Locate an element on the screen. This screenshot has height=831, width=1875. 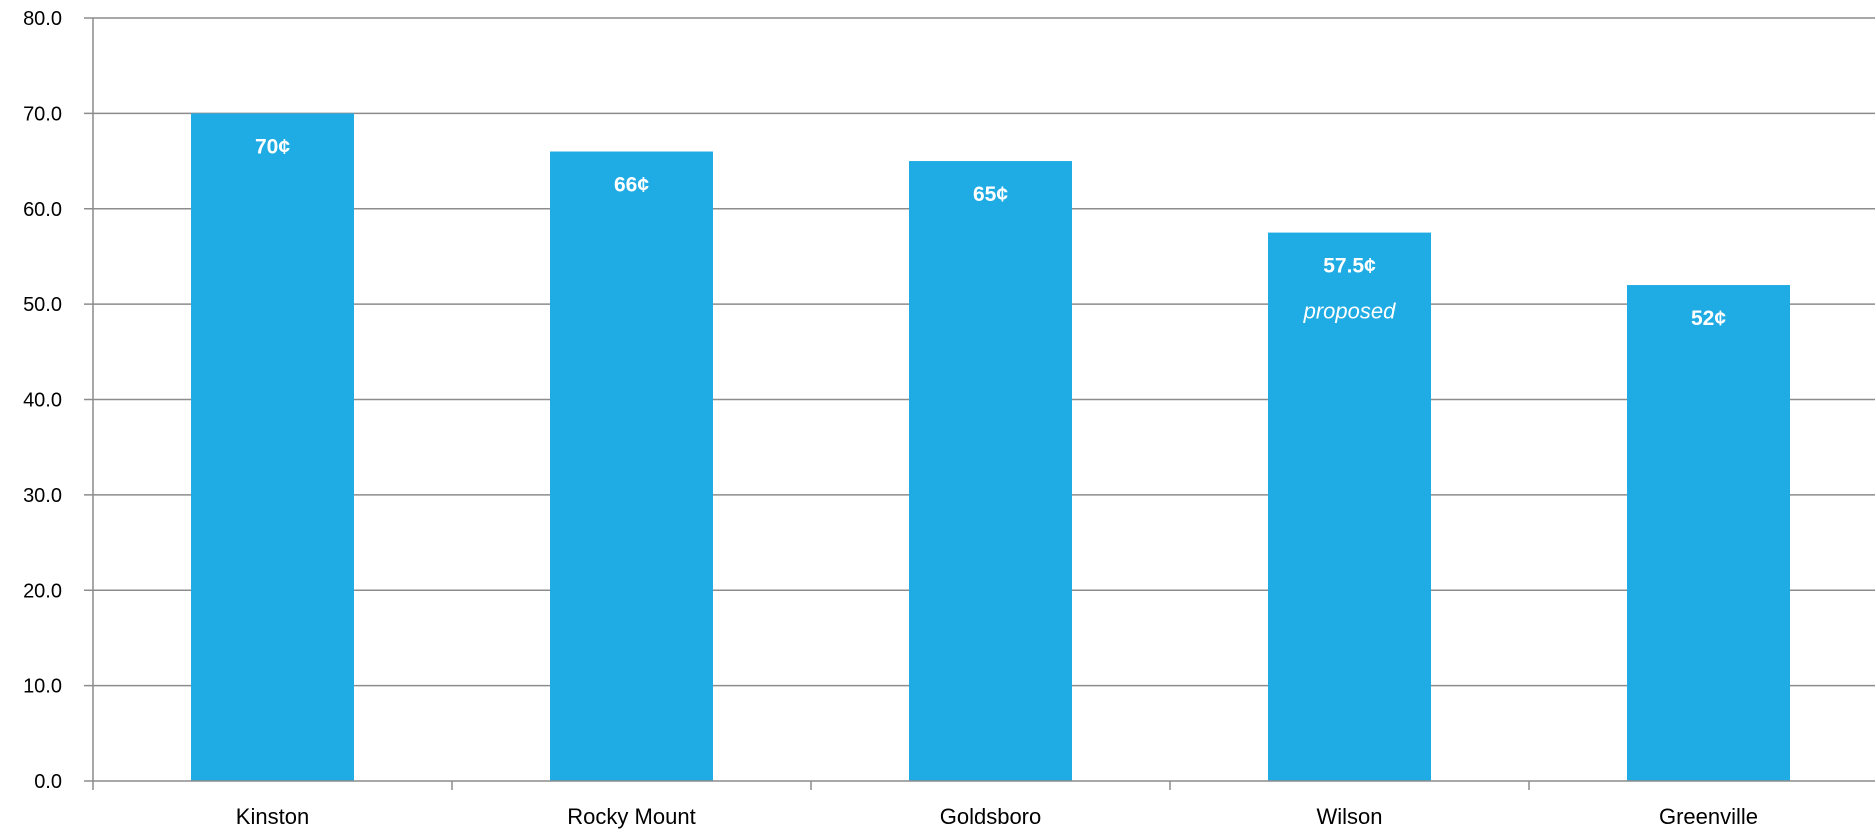
bar-rocky-mount is located at coordinates (631, 466).